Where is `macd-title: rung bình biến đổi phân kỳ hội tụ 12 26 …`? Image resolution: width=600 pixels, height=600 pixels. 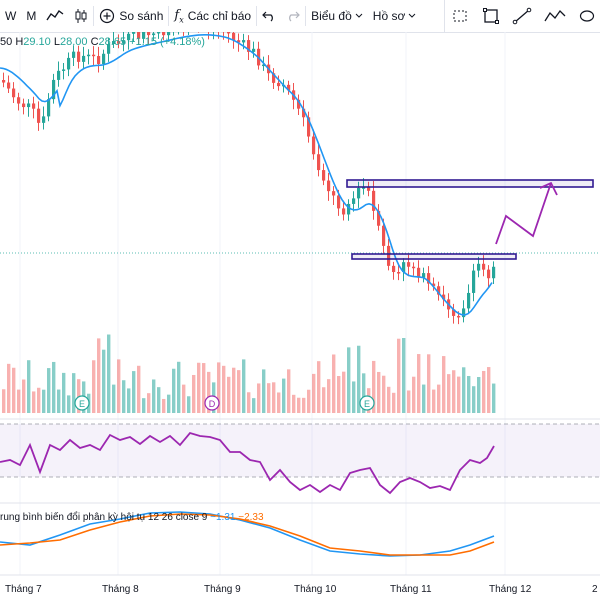 macd-title: rung bình biến đổi phân kỳ hội tụ 12 26 … is located at coordinates (104, 517).